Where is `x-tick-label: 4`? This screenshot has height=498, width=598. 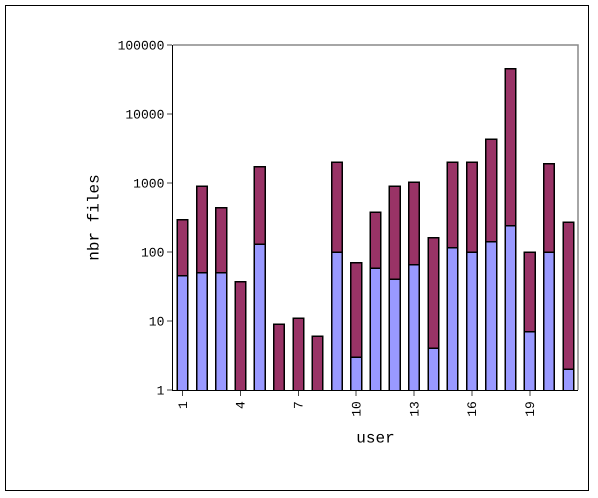 x-tick-label: 4 is located at coordinates (241, 405).